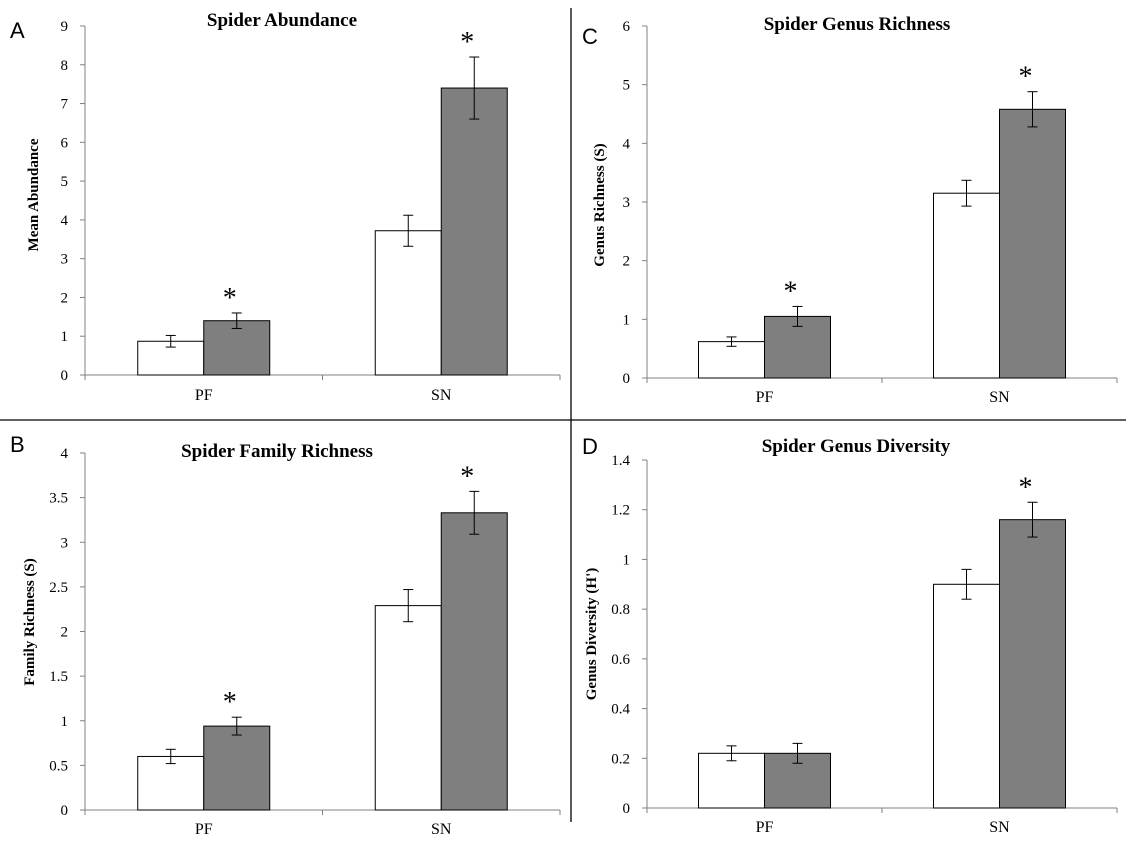 Image resolution: width=1126 pixels, height=844 pixels. Describe the element at coordinates (58, 677) in the screenshot. I see `y-tick-label: 1.5` at that location.